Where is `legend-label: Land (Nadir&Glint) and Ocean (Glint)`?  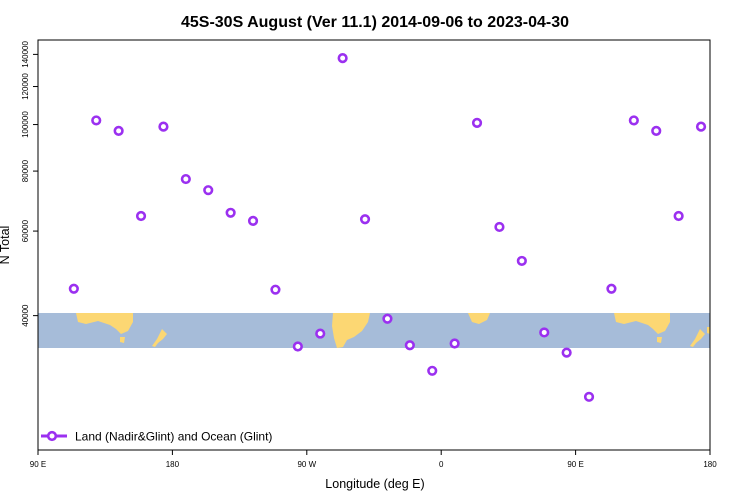
legend-label: Land (Nadir&Glint) and Ocean (Glint) is located at coordinates (173, 437).